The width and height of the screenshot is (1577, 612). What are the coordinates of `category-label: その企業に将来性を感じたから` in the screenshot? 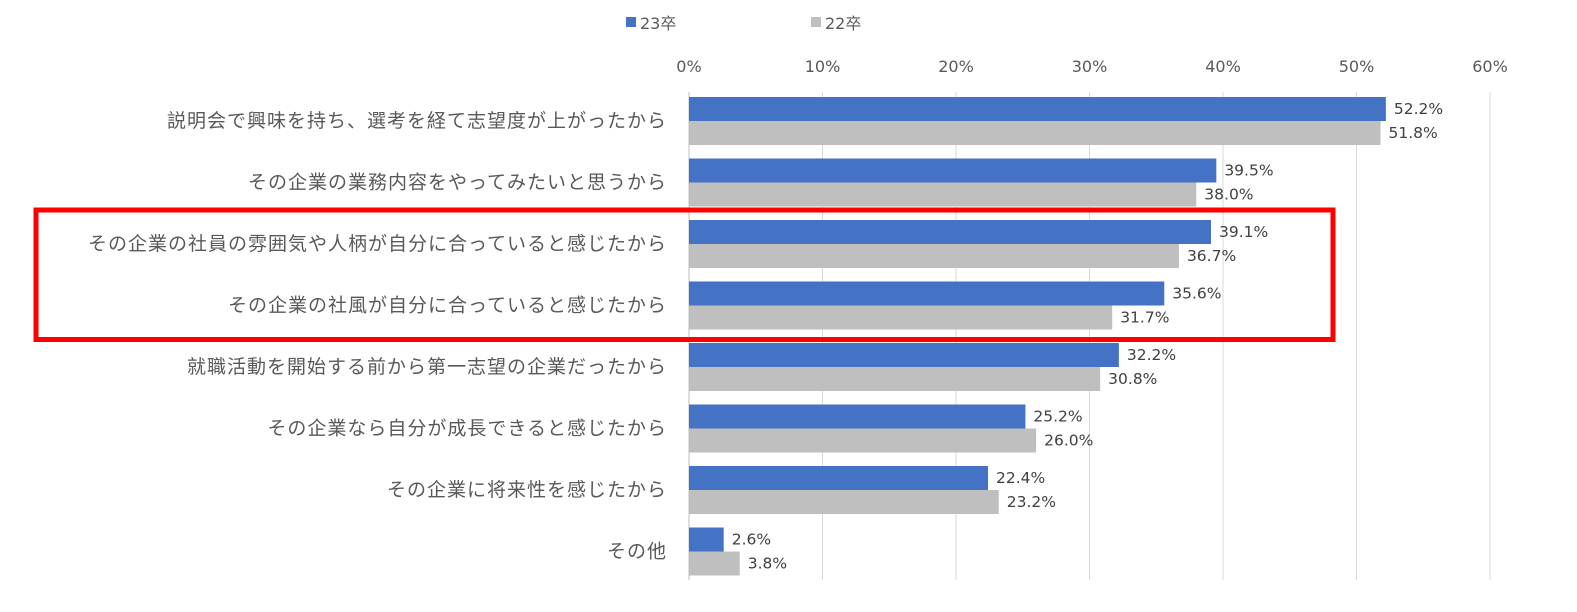 It's located at (527, 490).